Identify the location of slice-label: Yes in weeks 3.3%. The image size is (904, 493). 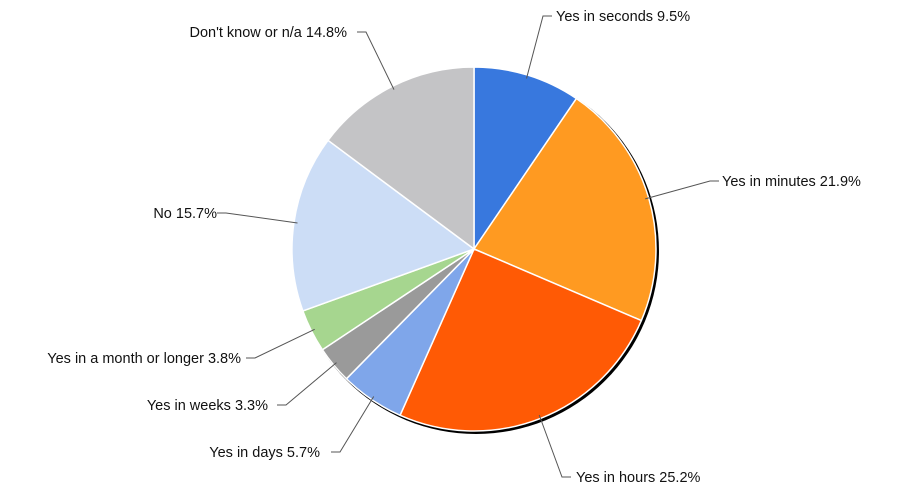
(207, 406).